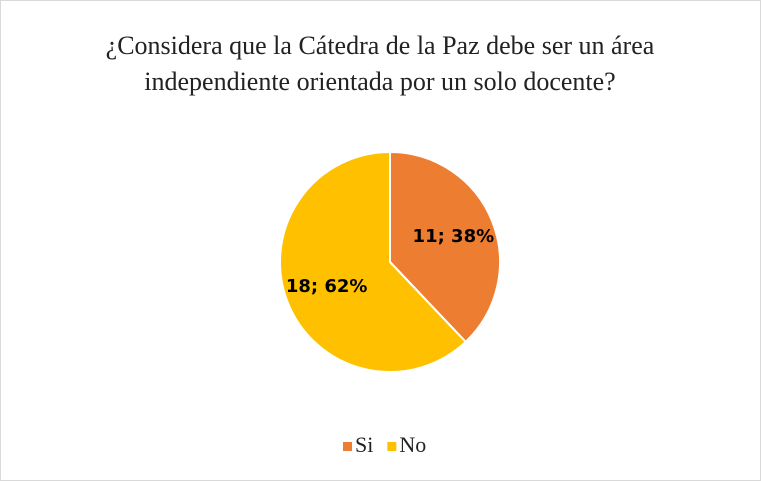  Describe the element at coordinates (364, 444) in the screenshot. I see `legend-label: Si` at that location.